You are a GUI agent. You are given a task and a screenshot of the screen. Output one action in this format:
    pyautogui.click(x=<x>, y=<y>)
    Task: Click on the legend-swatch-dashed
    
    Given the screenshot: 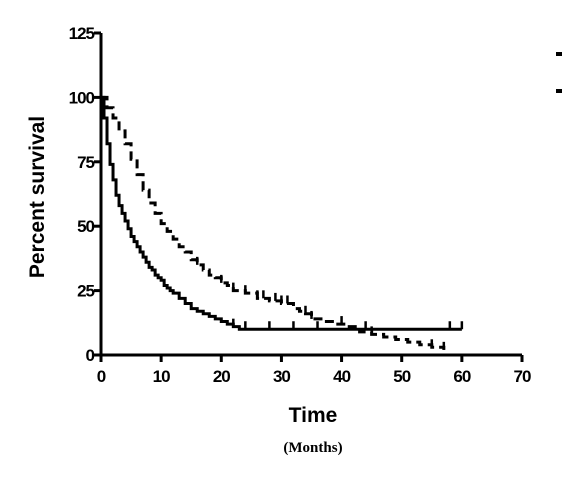 What is the action you would take?
    pyautogui.click(x=559, y=91)
    